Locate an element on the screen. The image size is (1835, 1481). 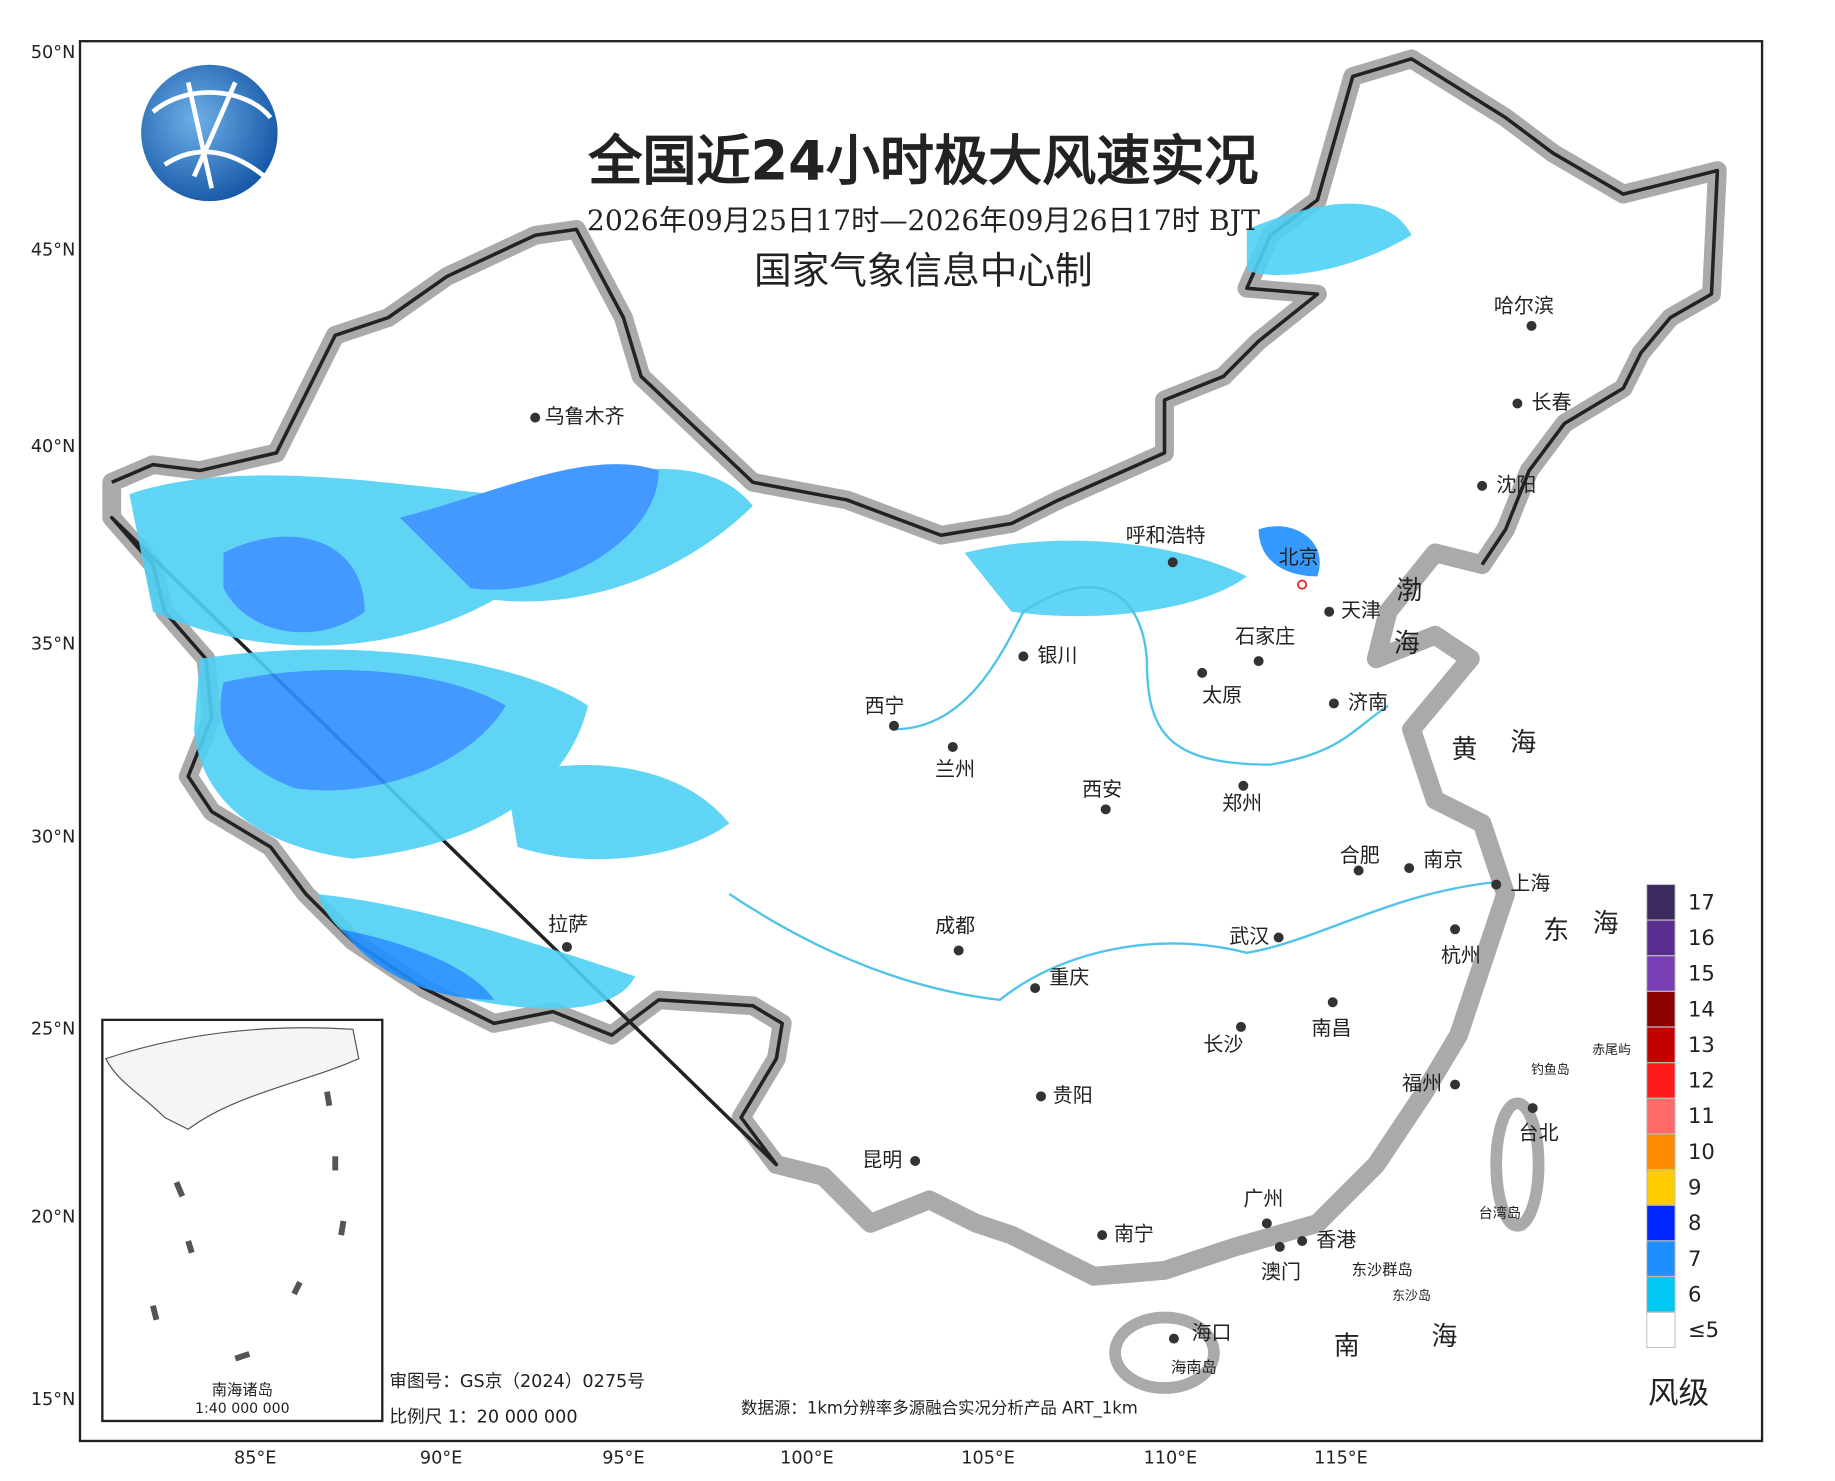
city-label: 成都 is located at coordinates (955, 925).